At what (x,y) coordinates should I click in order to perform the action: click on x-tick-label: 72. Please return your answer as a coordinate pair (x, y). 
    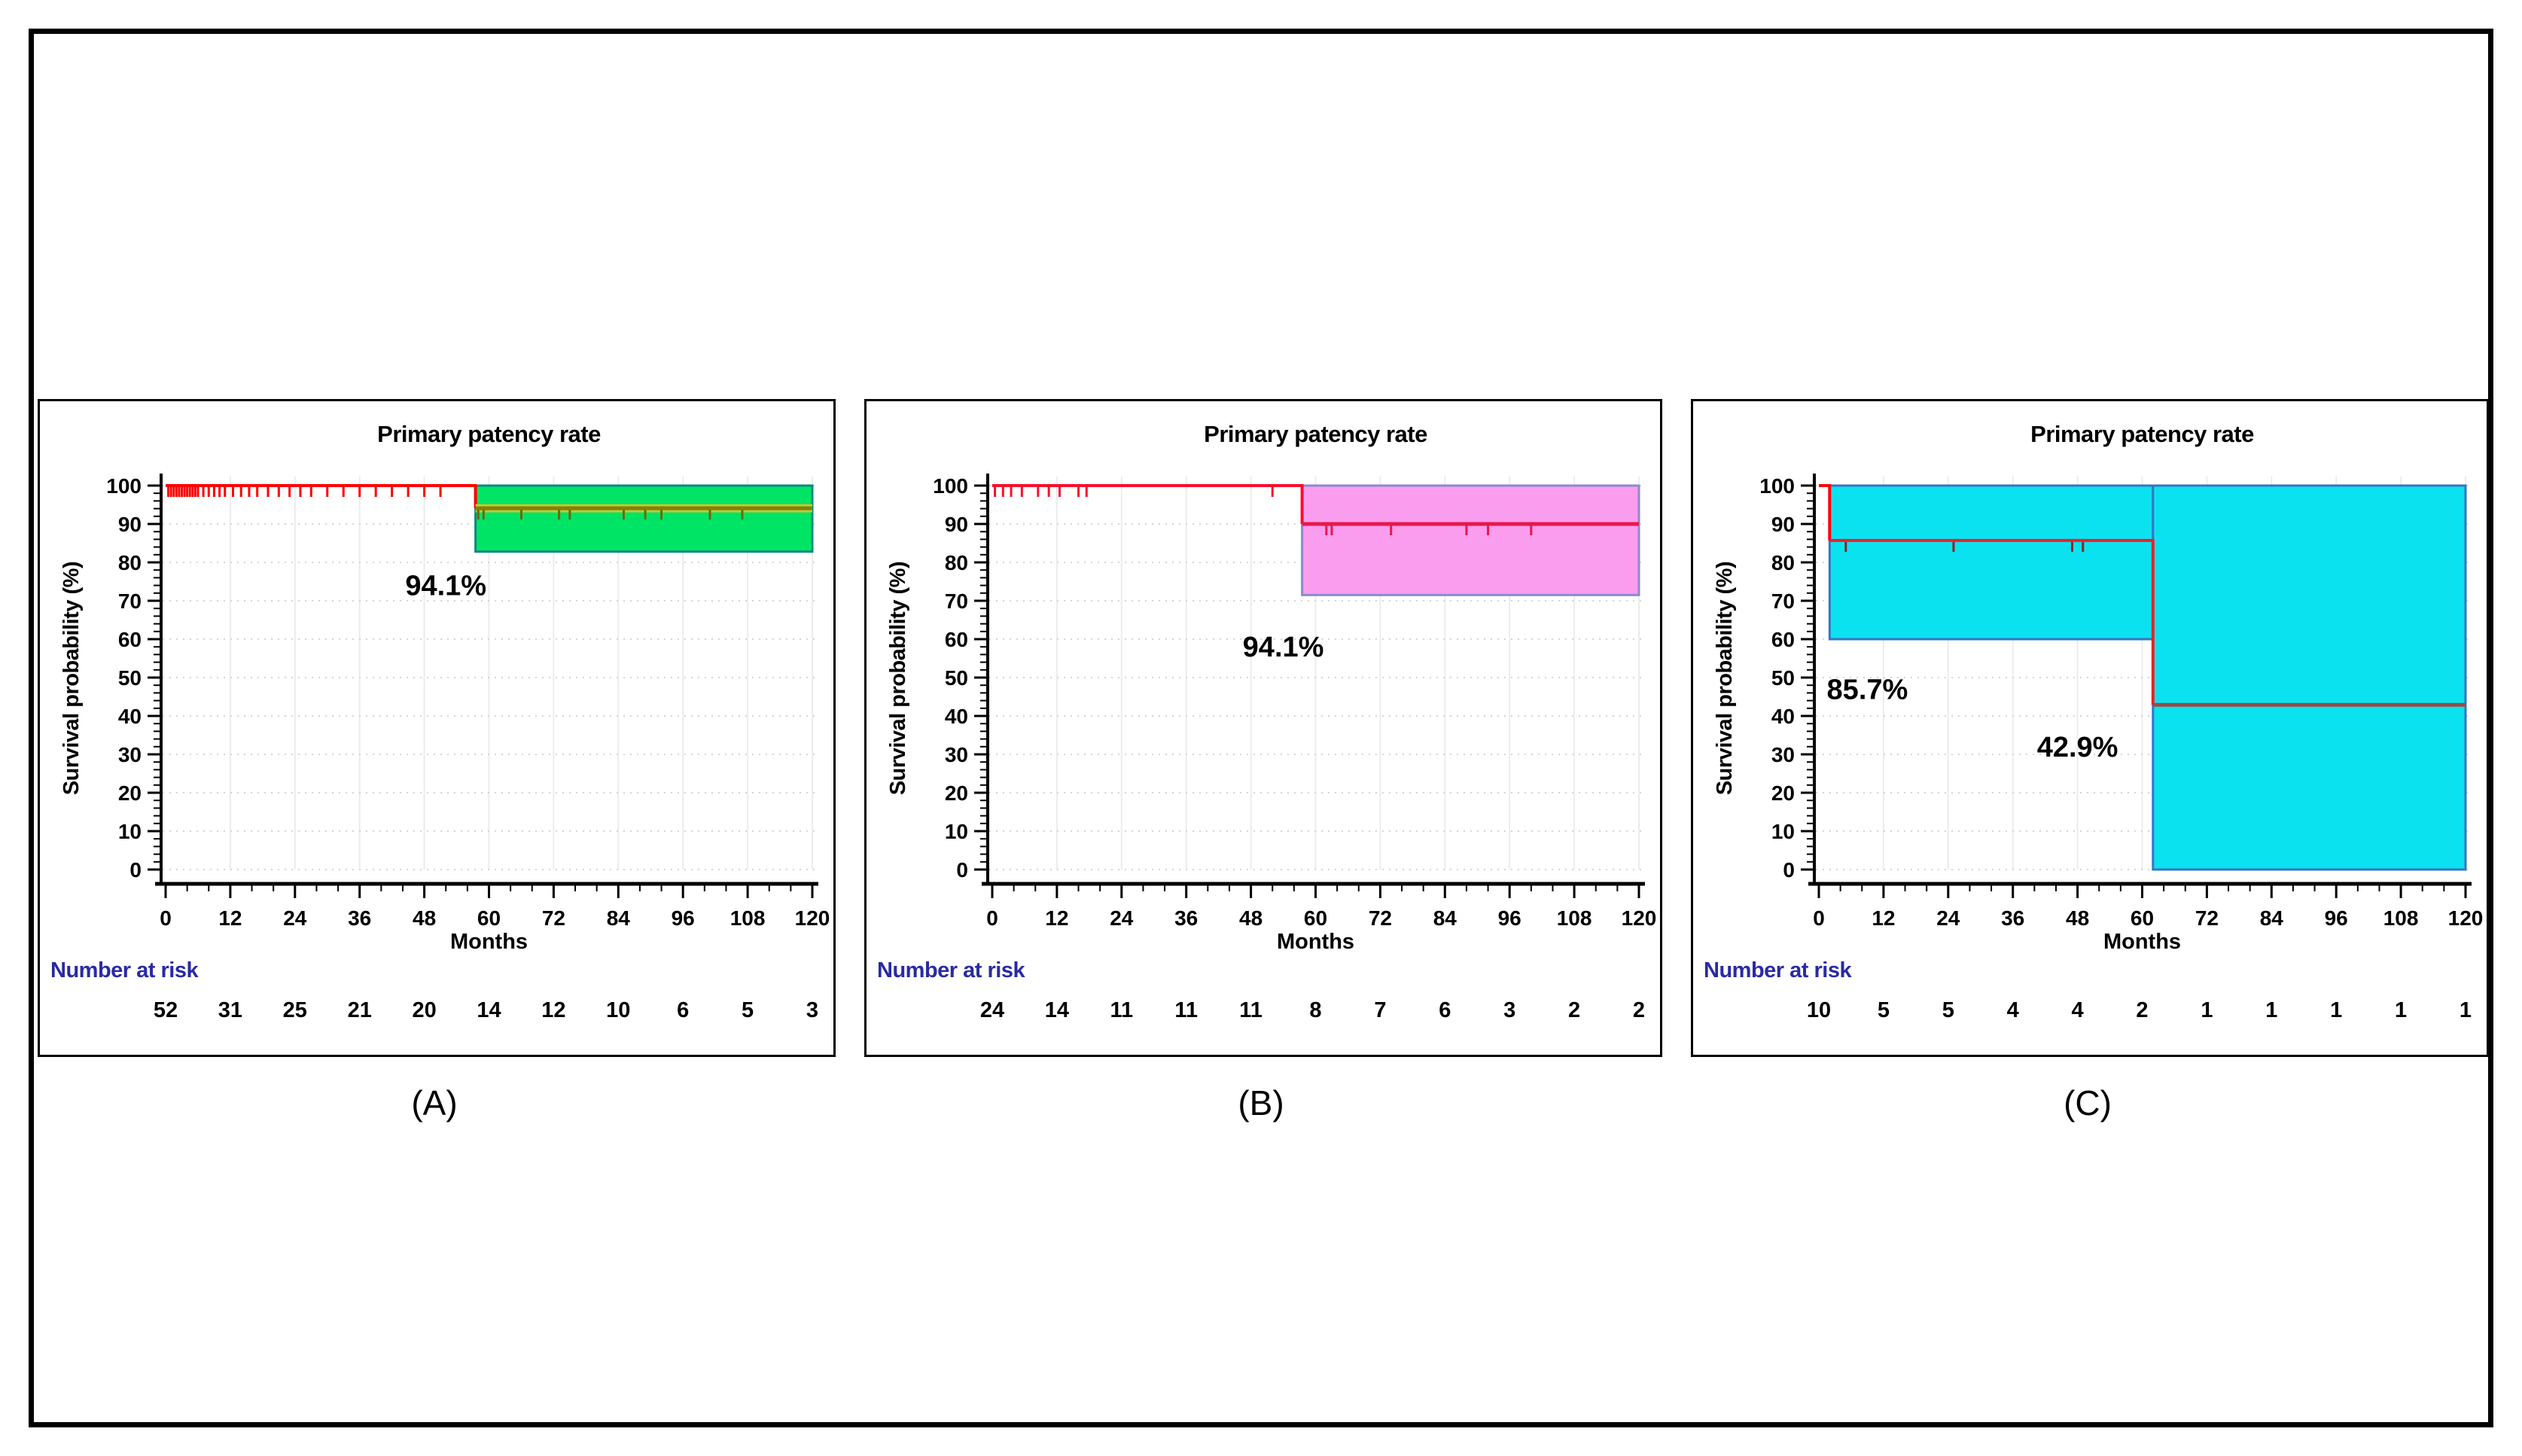
    Looking at the image, I should click on (2207, 918).